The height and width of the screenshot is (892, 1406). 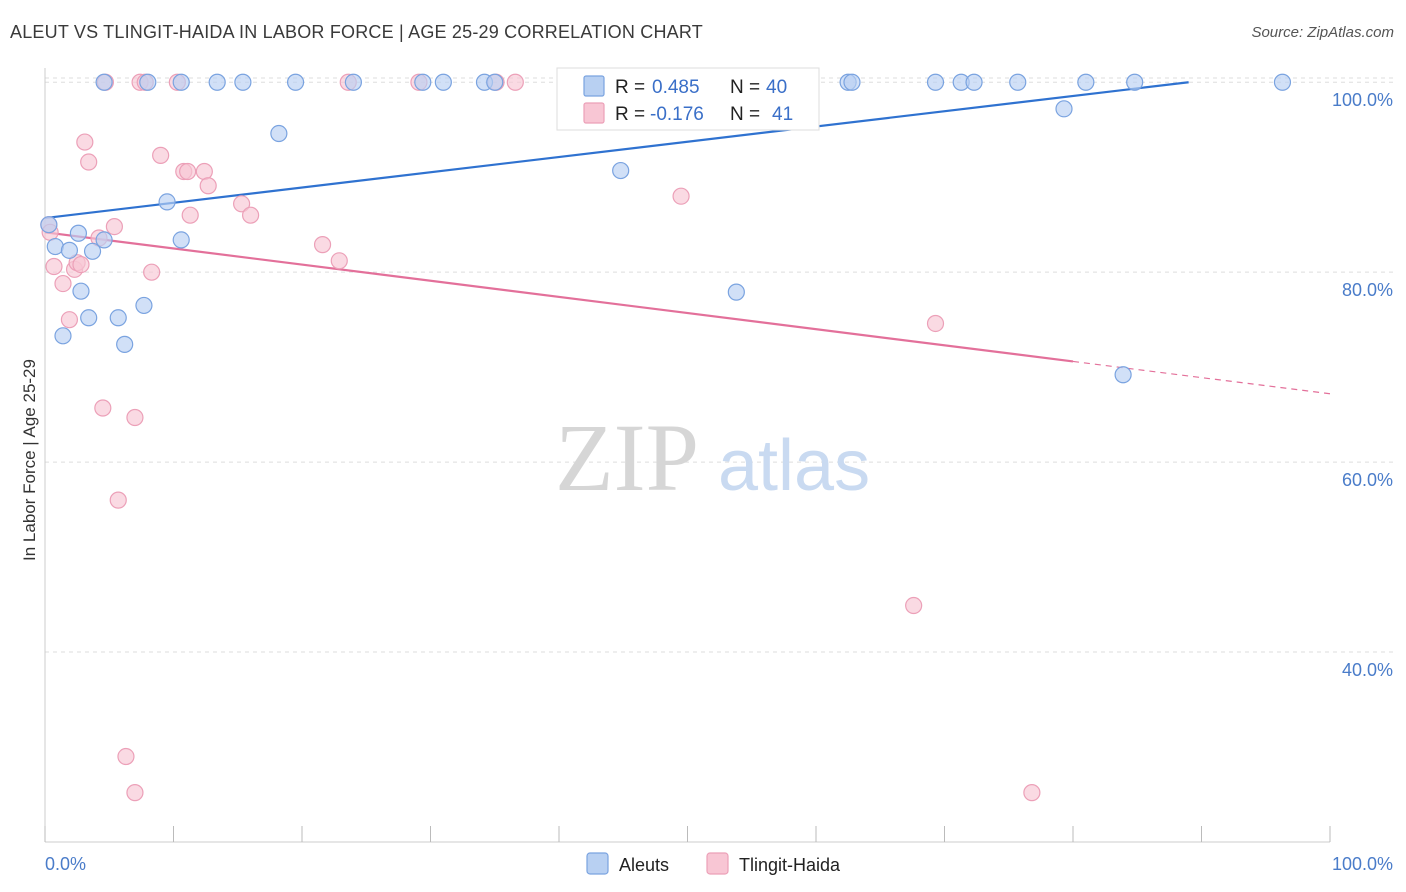 What do you see at coordinates (630, 114) in the screenshot?
I see `legend-r-label-tlingit-haida: R =` at bounding box center [630, 114].